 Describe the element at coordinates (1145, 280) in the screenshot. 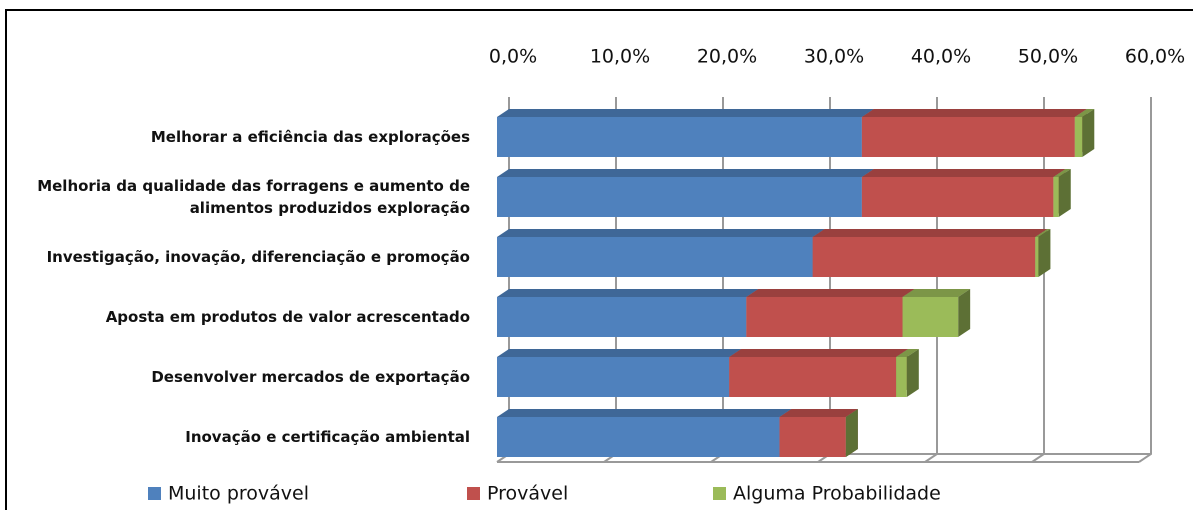

I see `grid-line` at that location.